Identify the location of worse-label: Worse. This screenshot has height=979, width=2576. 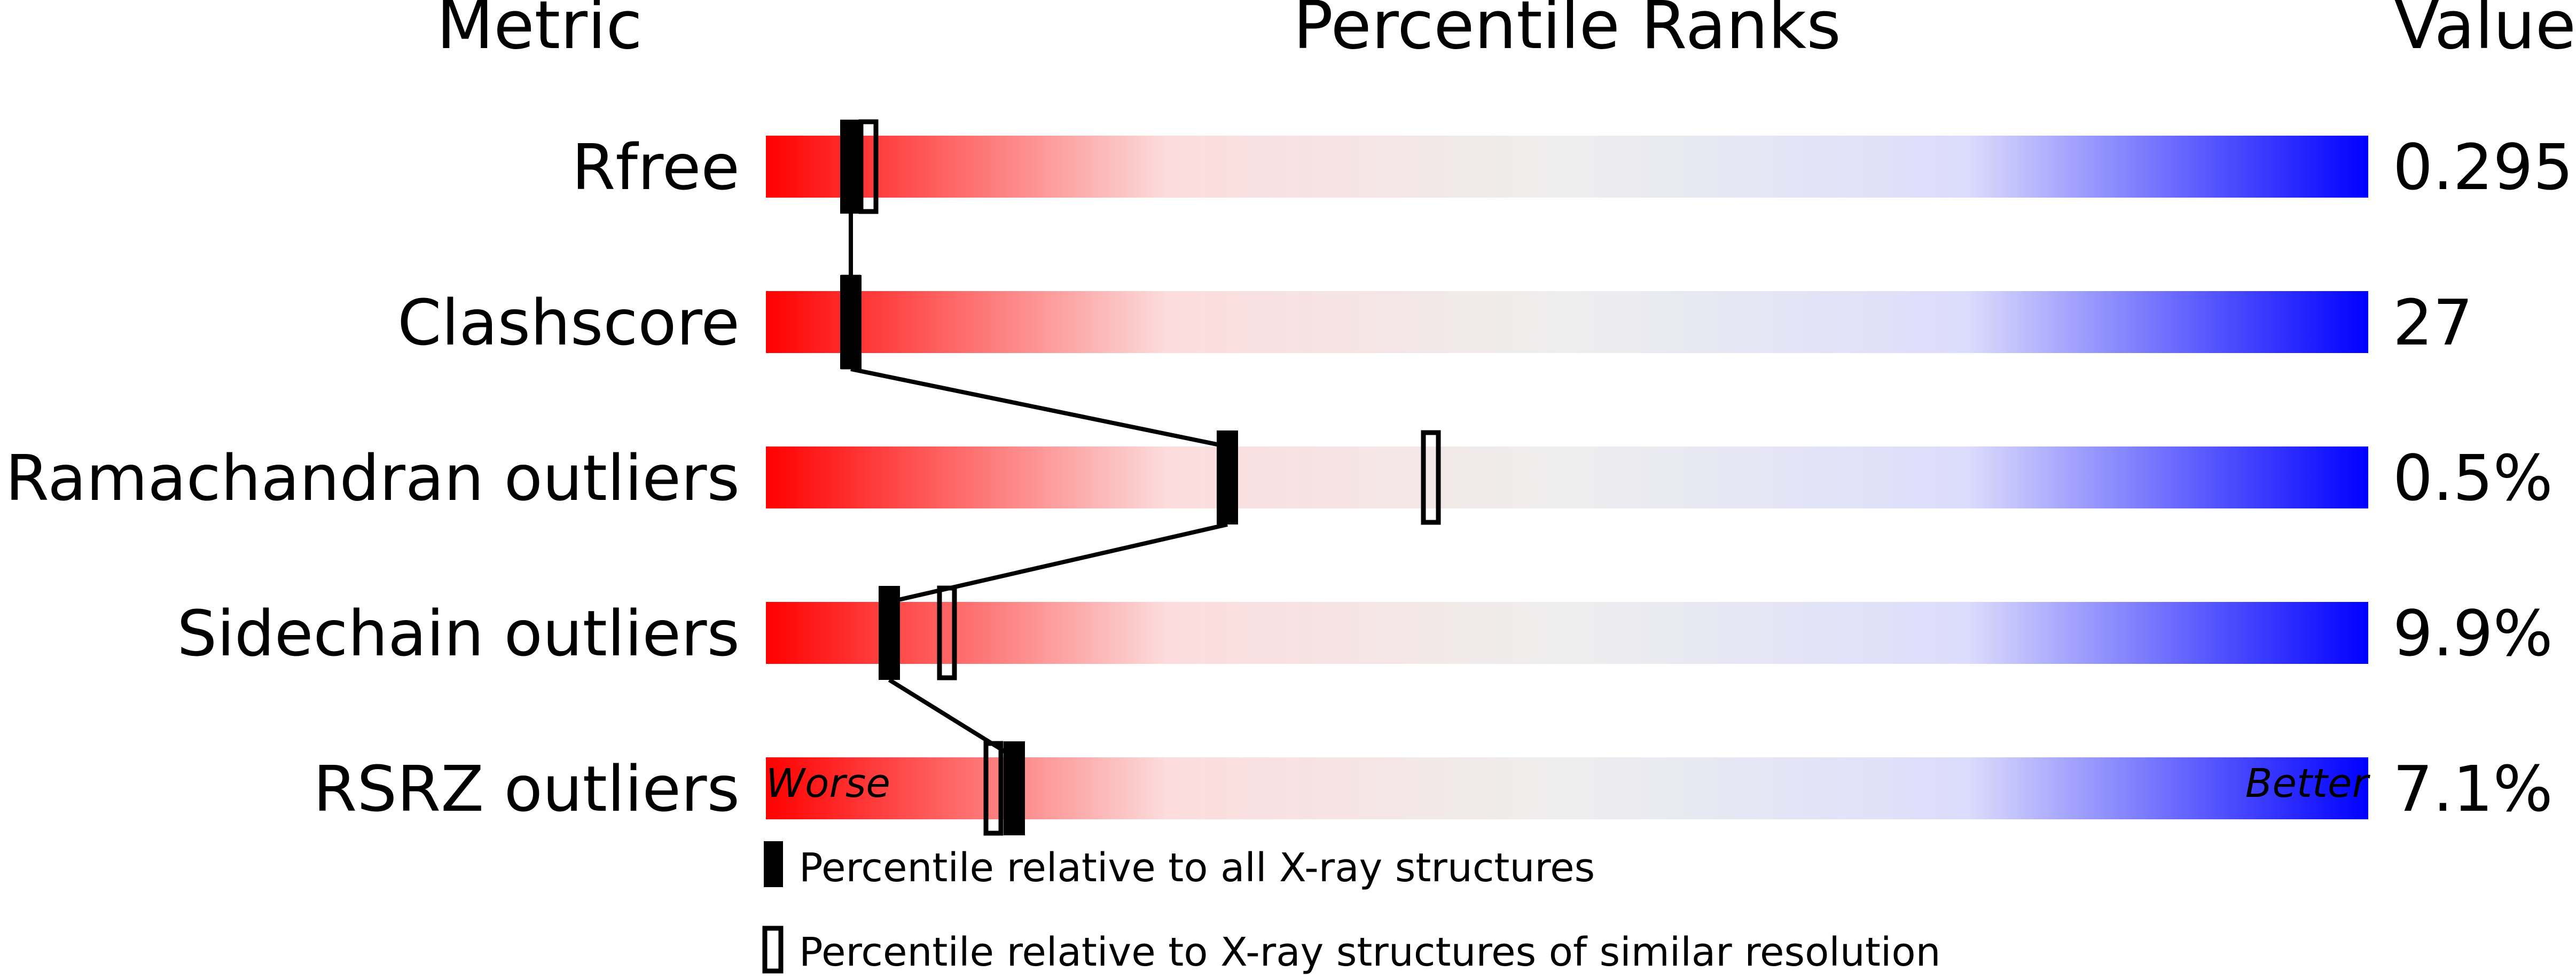
(828, 783).